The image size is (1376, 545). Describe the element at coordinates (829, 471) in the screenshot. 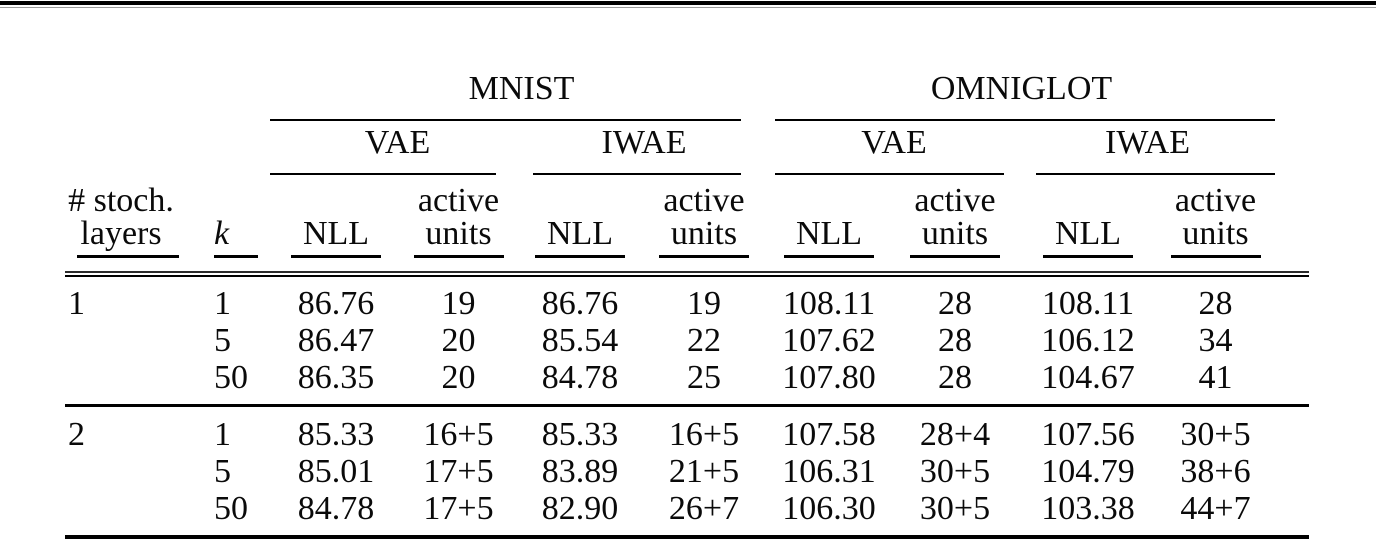

I see `data-cell: 106.31` at that location.